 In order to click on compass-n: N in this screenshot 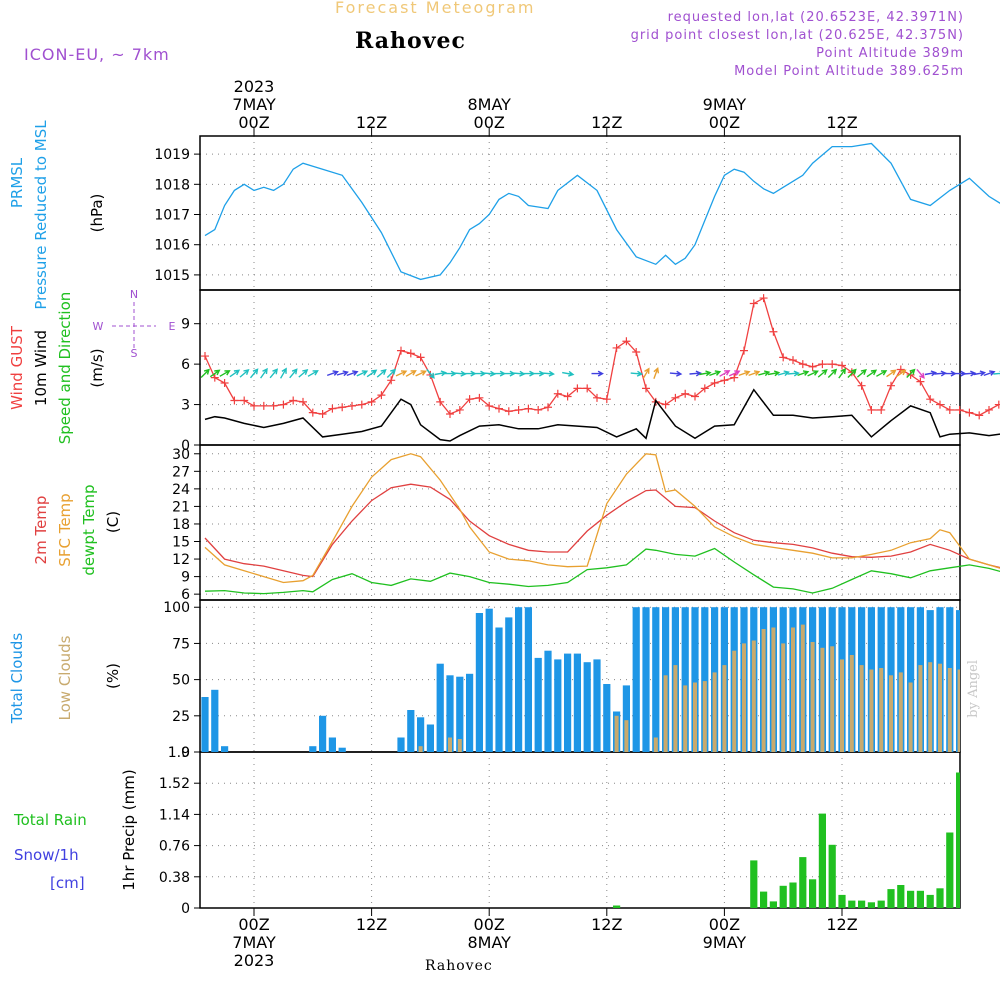, I will do `click(134, 294)`.